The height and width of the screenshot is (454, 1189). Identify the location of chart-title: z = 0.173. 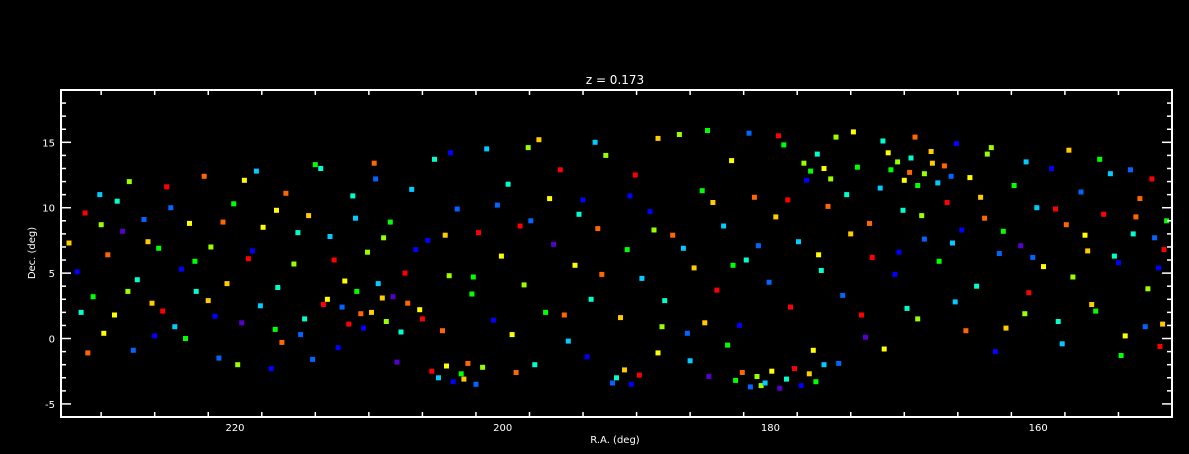
(615, 80).